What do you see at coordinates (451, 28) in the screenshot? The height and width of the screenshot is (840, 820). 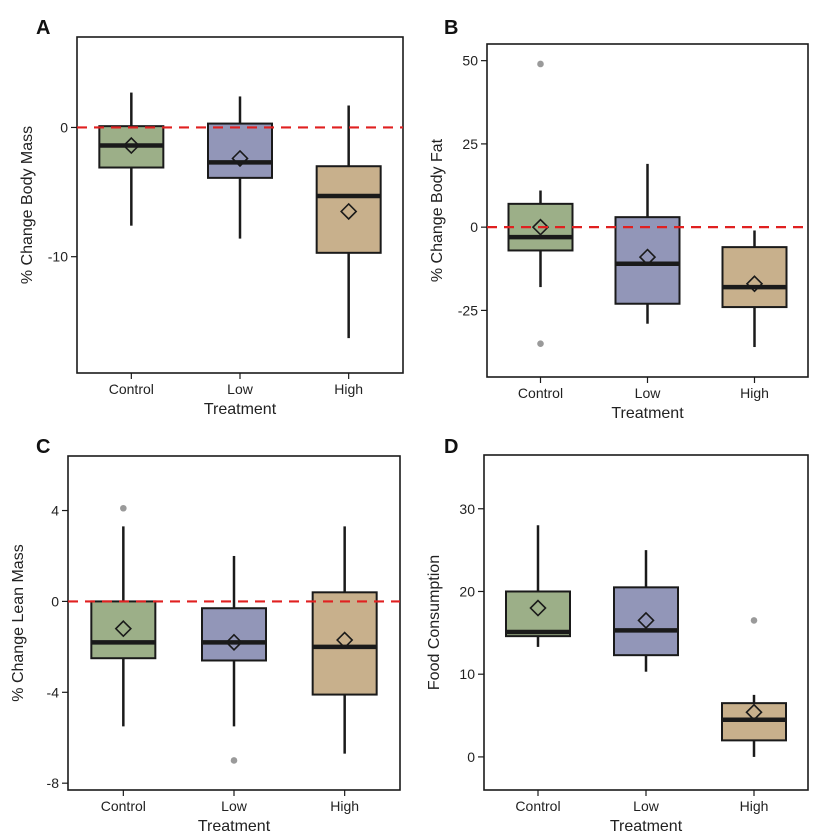 I see `panel-letter: B` at bounding box center [451, 28].